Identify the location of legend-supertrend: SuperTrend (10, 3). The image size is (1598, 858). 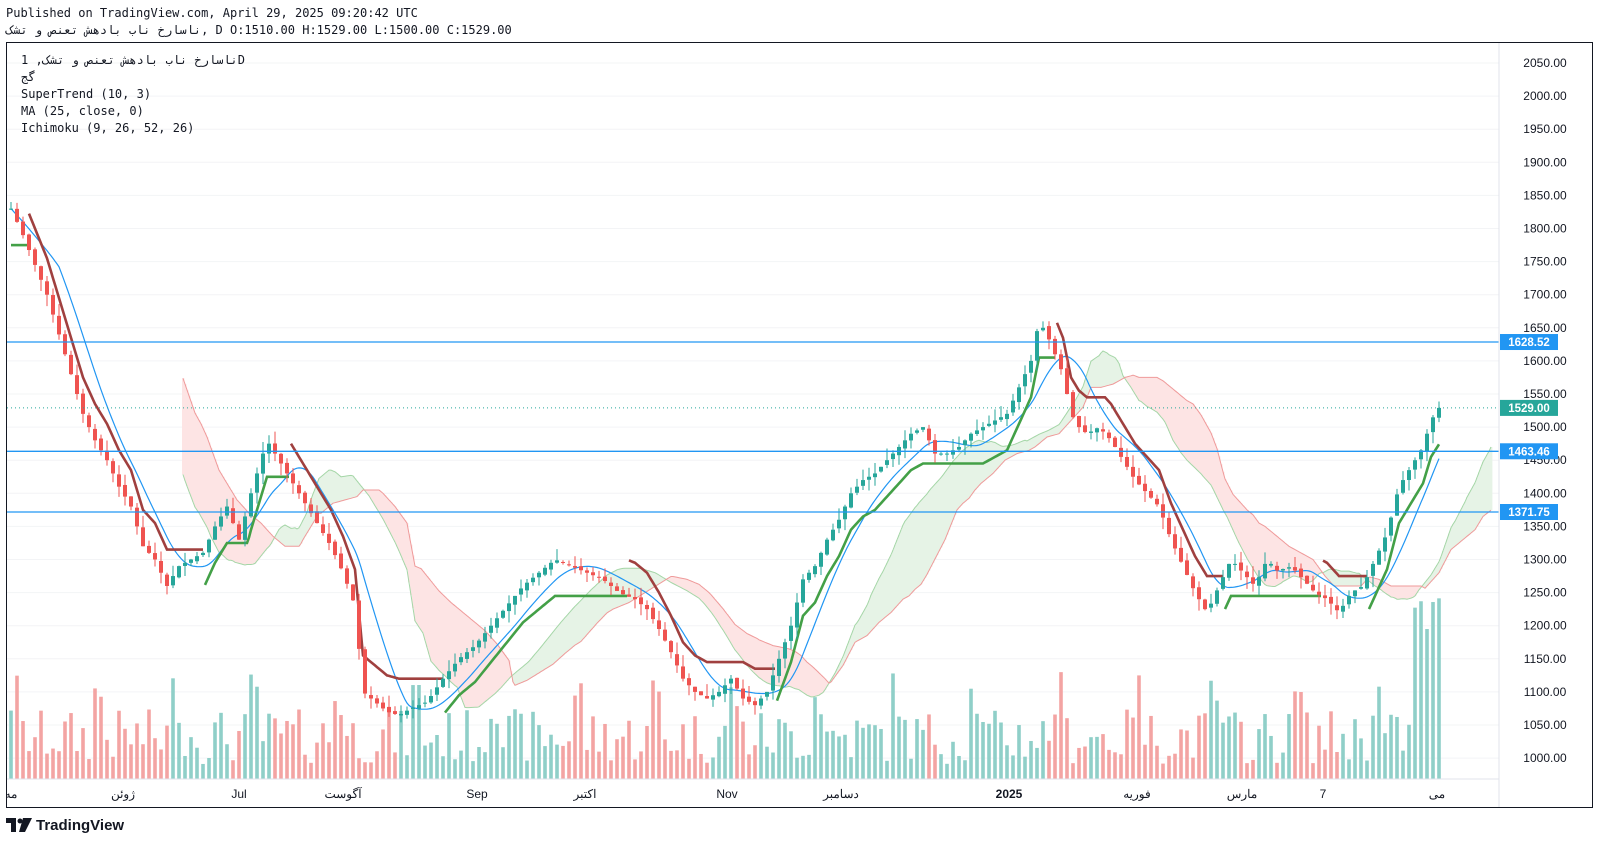
(86, 94).